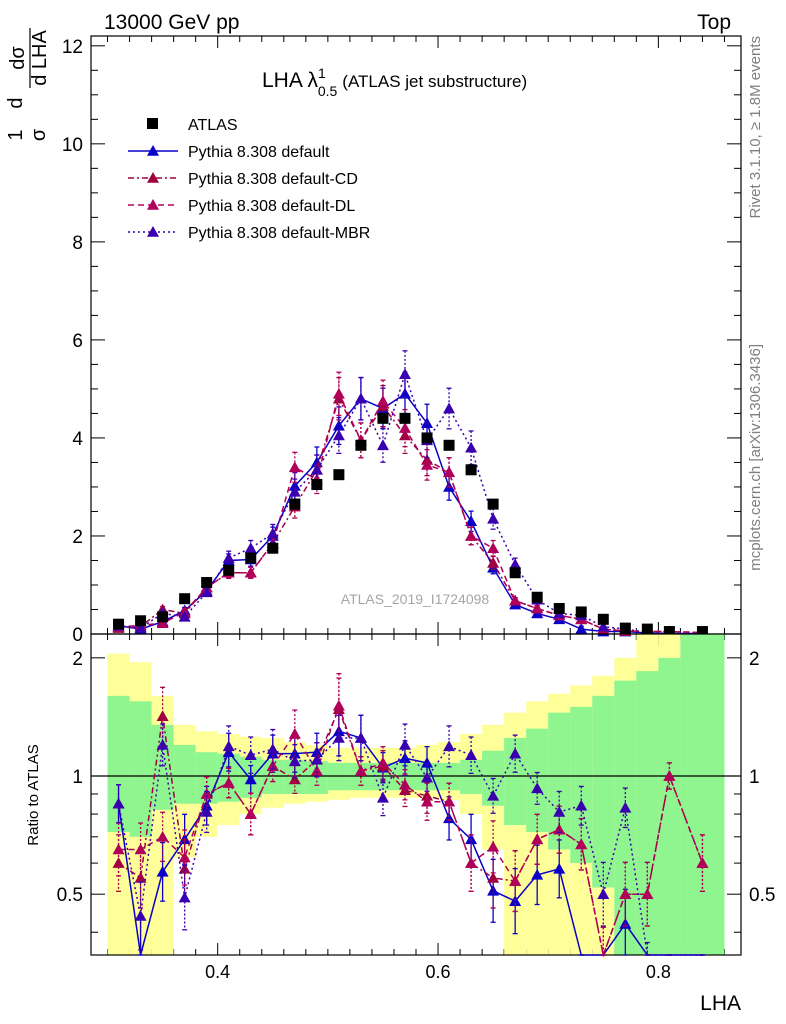  What do you see at coordinates (213, 125) in the screenshot?
I see `legend-label: ATLAS` at bounding box center [213, 125].